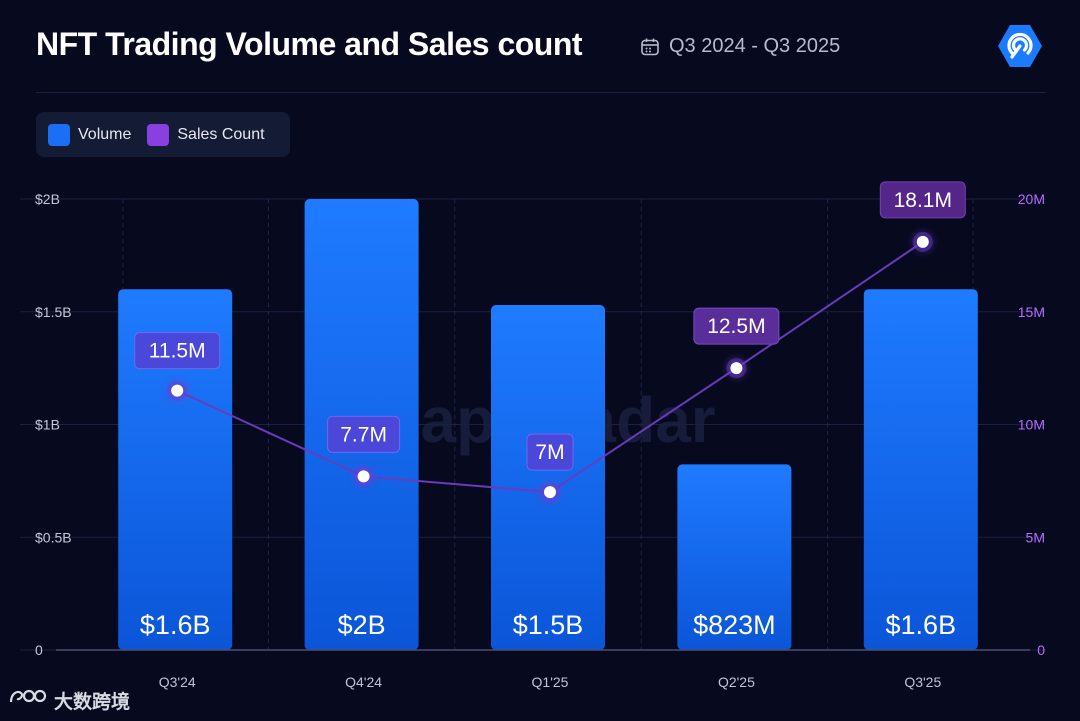 The height and width of the screenshot is (721, 1080). I want to click on sales-value-label: 12.5M, so click(736, 326).